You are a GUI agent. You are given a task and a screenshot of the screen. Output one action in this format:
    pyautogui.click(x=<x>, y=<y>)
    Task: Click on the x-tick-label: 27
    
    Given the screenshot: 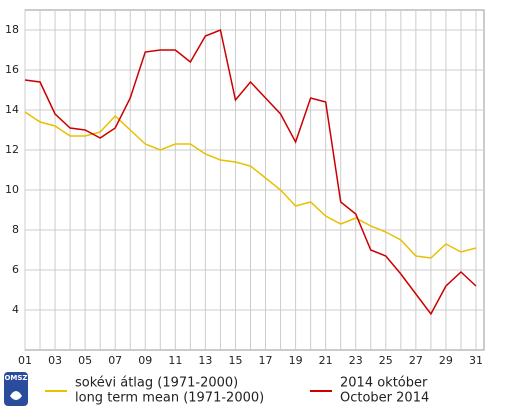 What is the action you would take?
    pyautogui.click(x=416, y=360)
    